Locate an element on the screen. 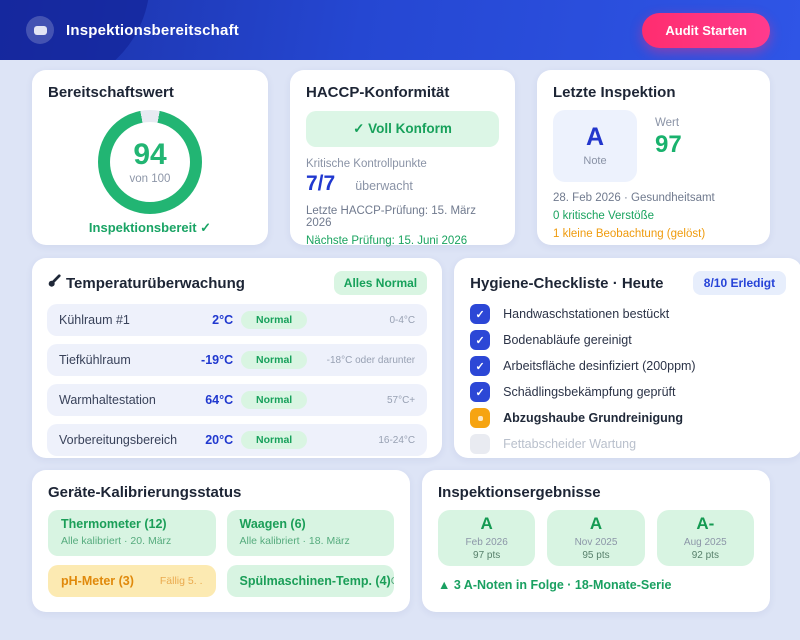 This screenshot has width=800, height=640. readiness-score: 94 is located at coordinates (150, 154).